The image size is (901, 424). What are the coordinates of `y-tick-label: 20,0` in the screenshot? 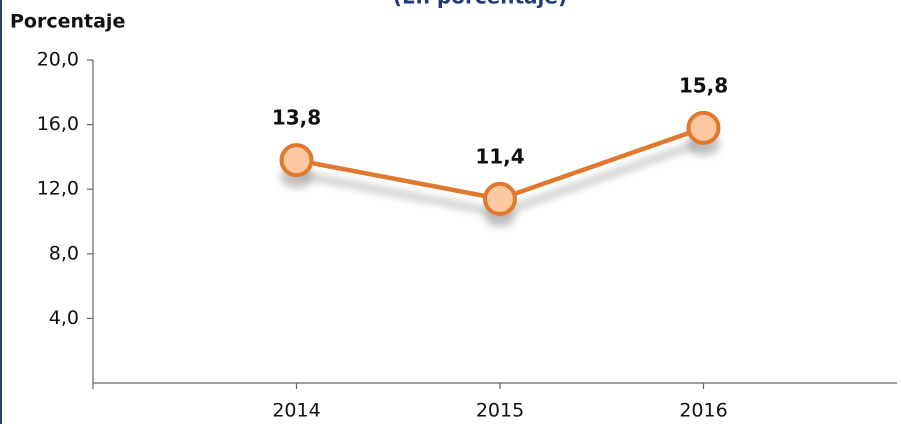 It's located at (58, 60).